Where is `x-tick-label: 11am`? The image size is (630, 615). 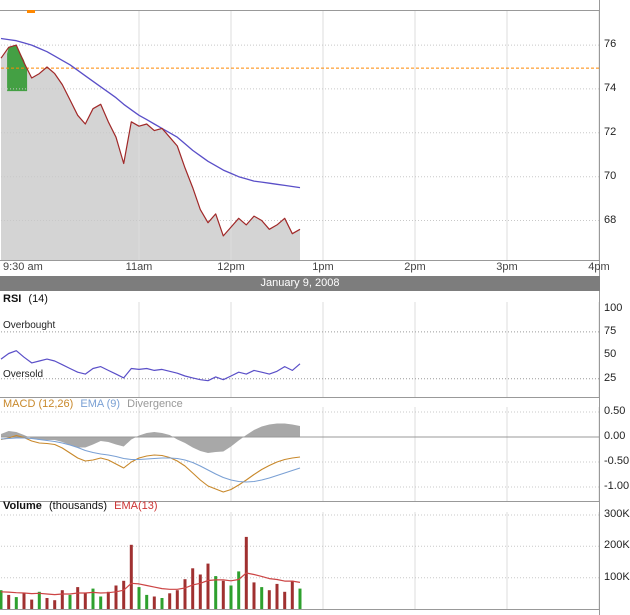 x-tick-label: 11am is located at coordinates (139, 267).